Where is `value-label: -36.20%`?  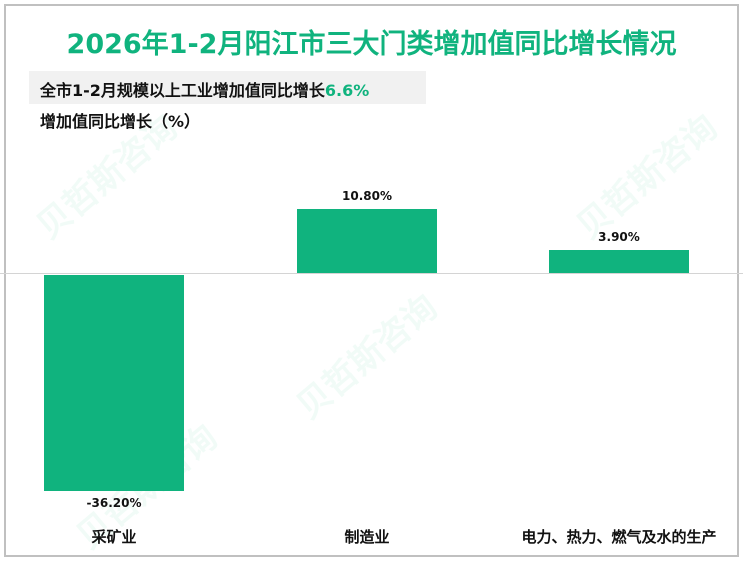
value-label: -36.20% is located at coordinates (114, 502).